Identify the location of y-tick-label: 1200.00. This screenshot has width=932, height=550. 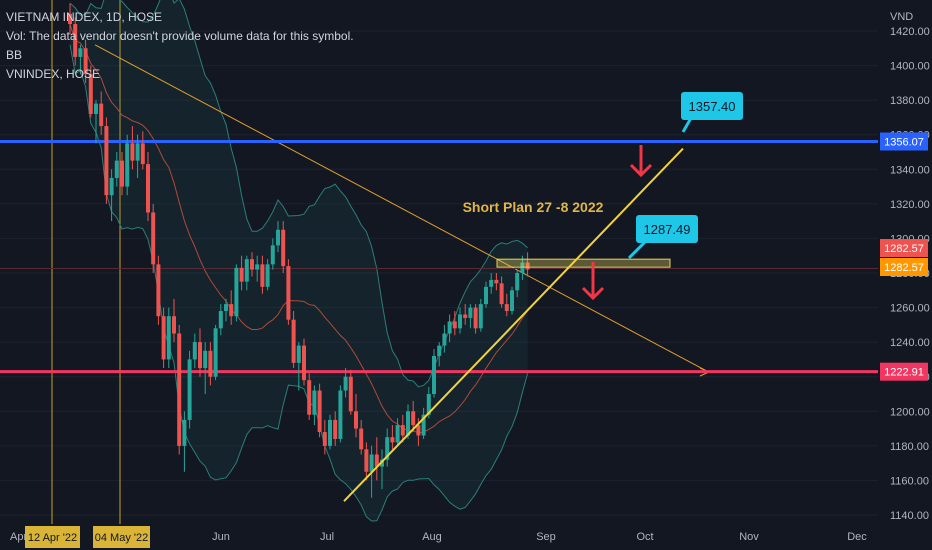
(910, 412).